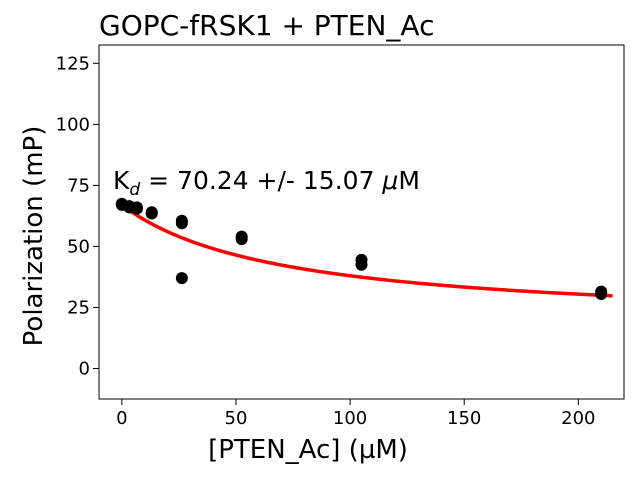  Describe the element at coordinates (134, 190) in the screenshot. I see `kd-sub: d` at that location.